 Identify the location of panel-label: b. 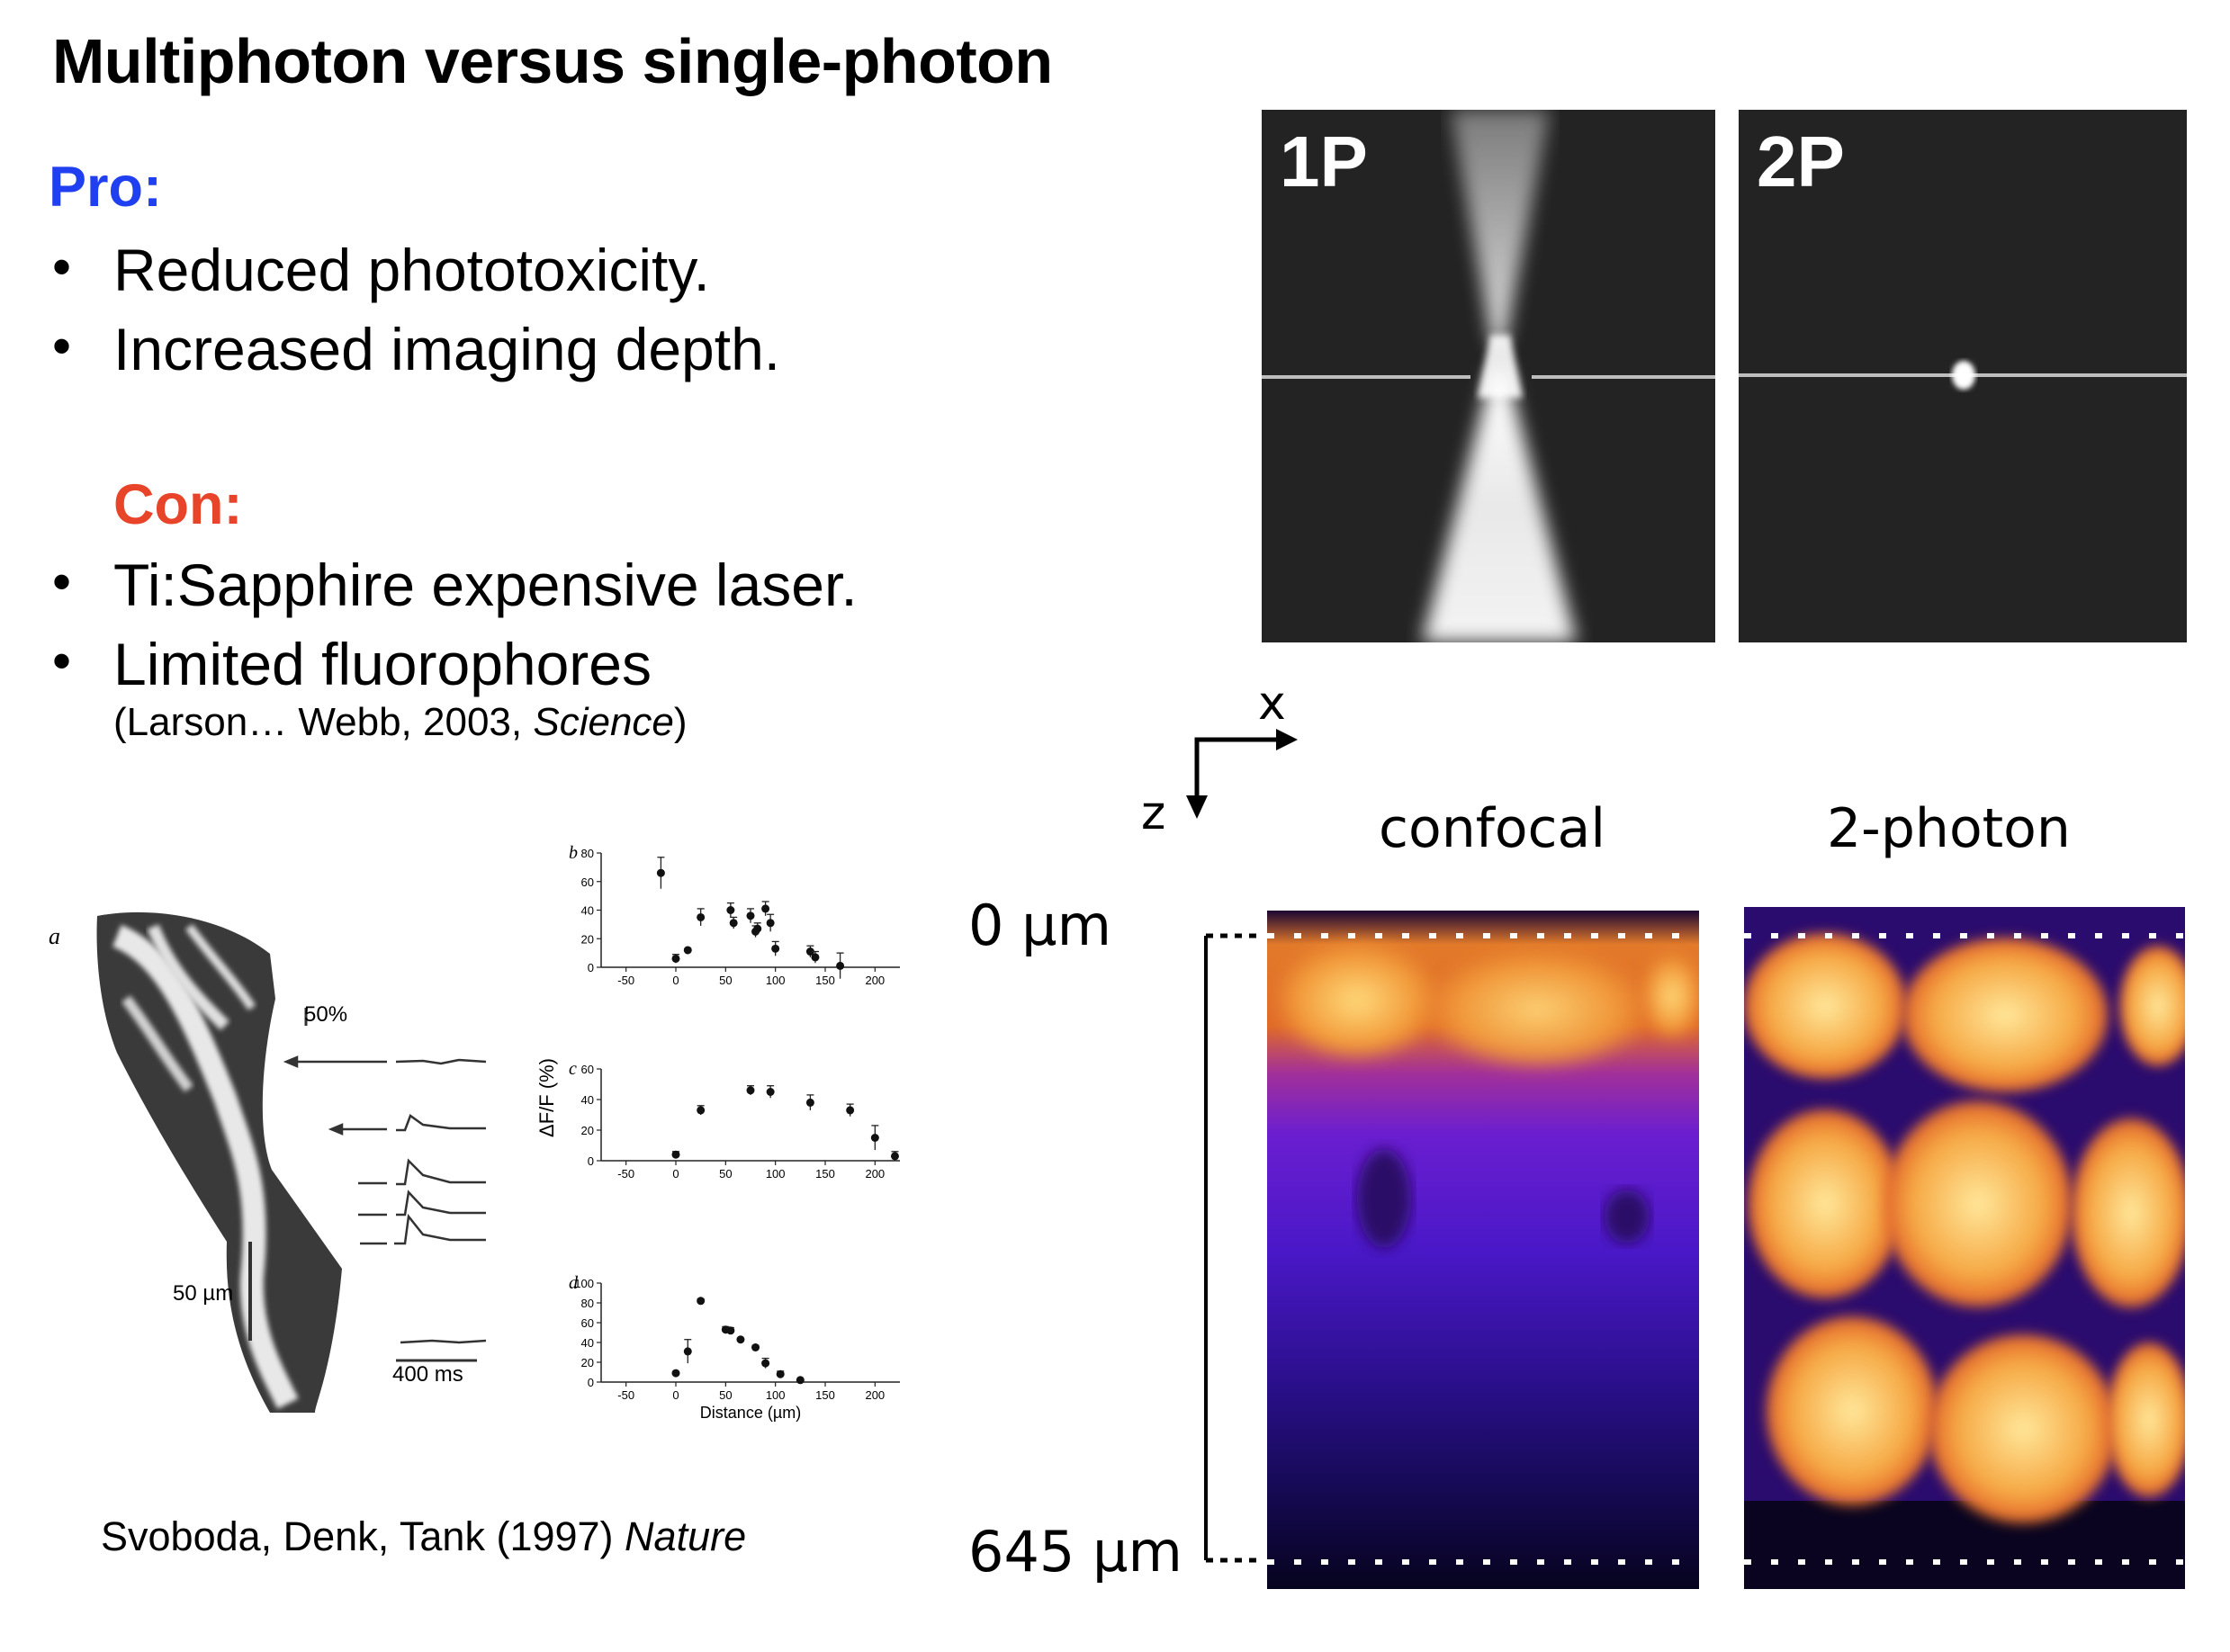
(573, 853).